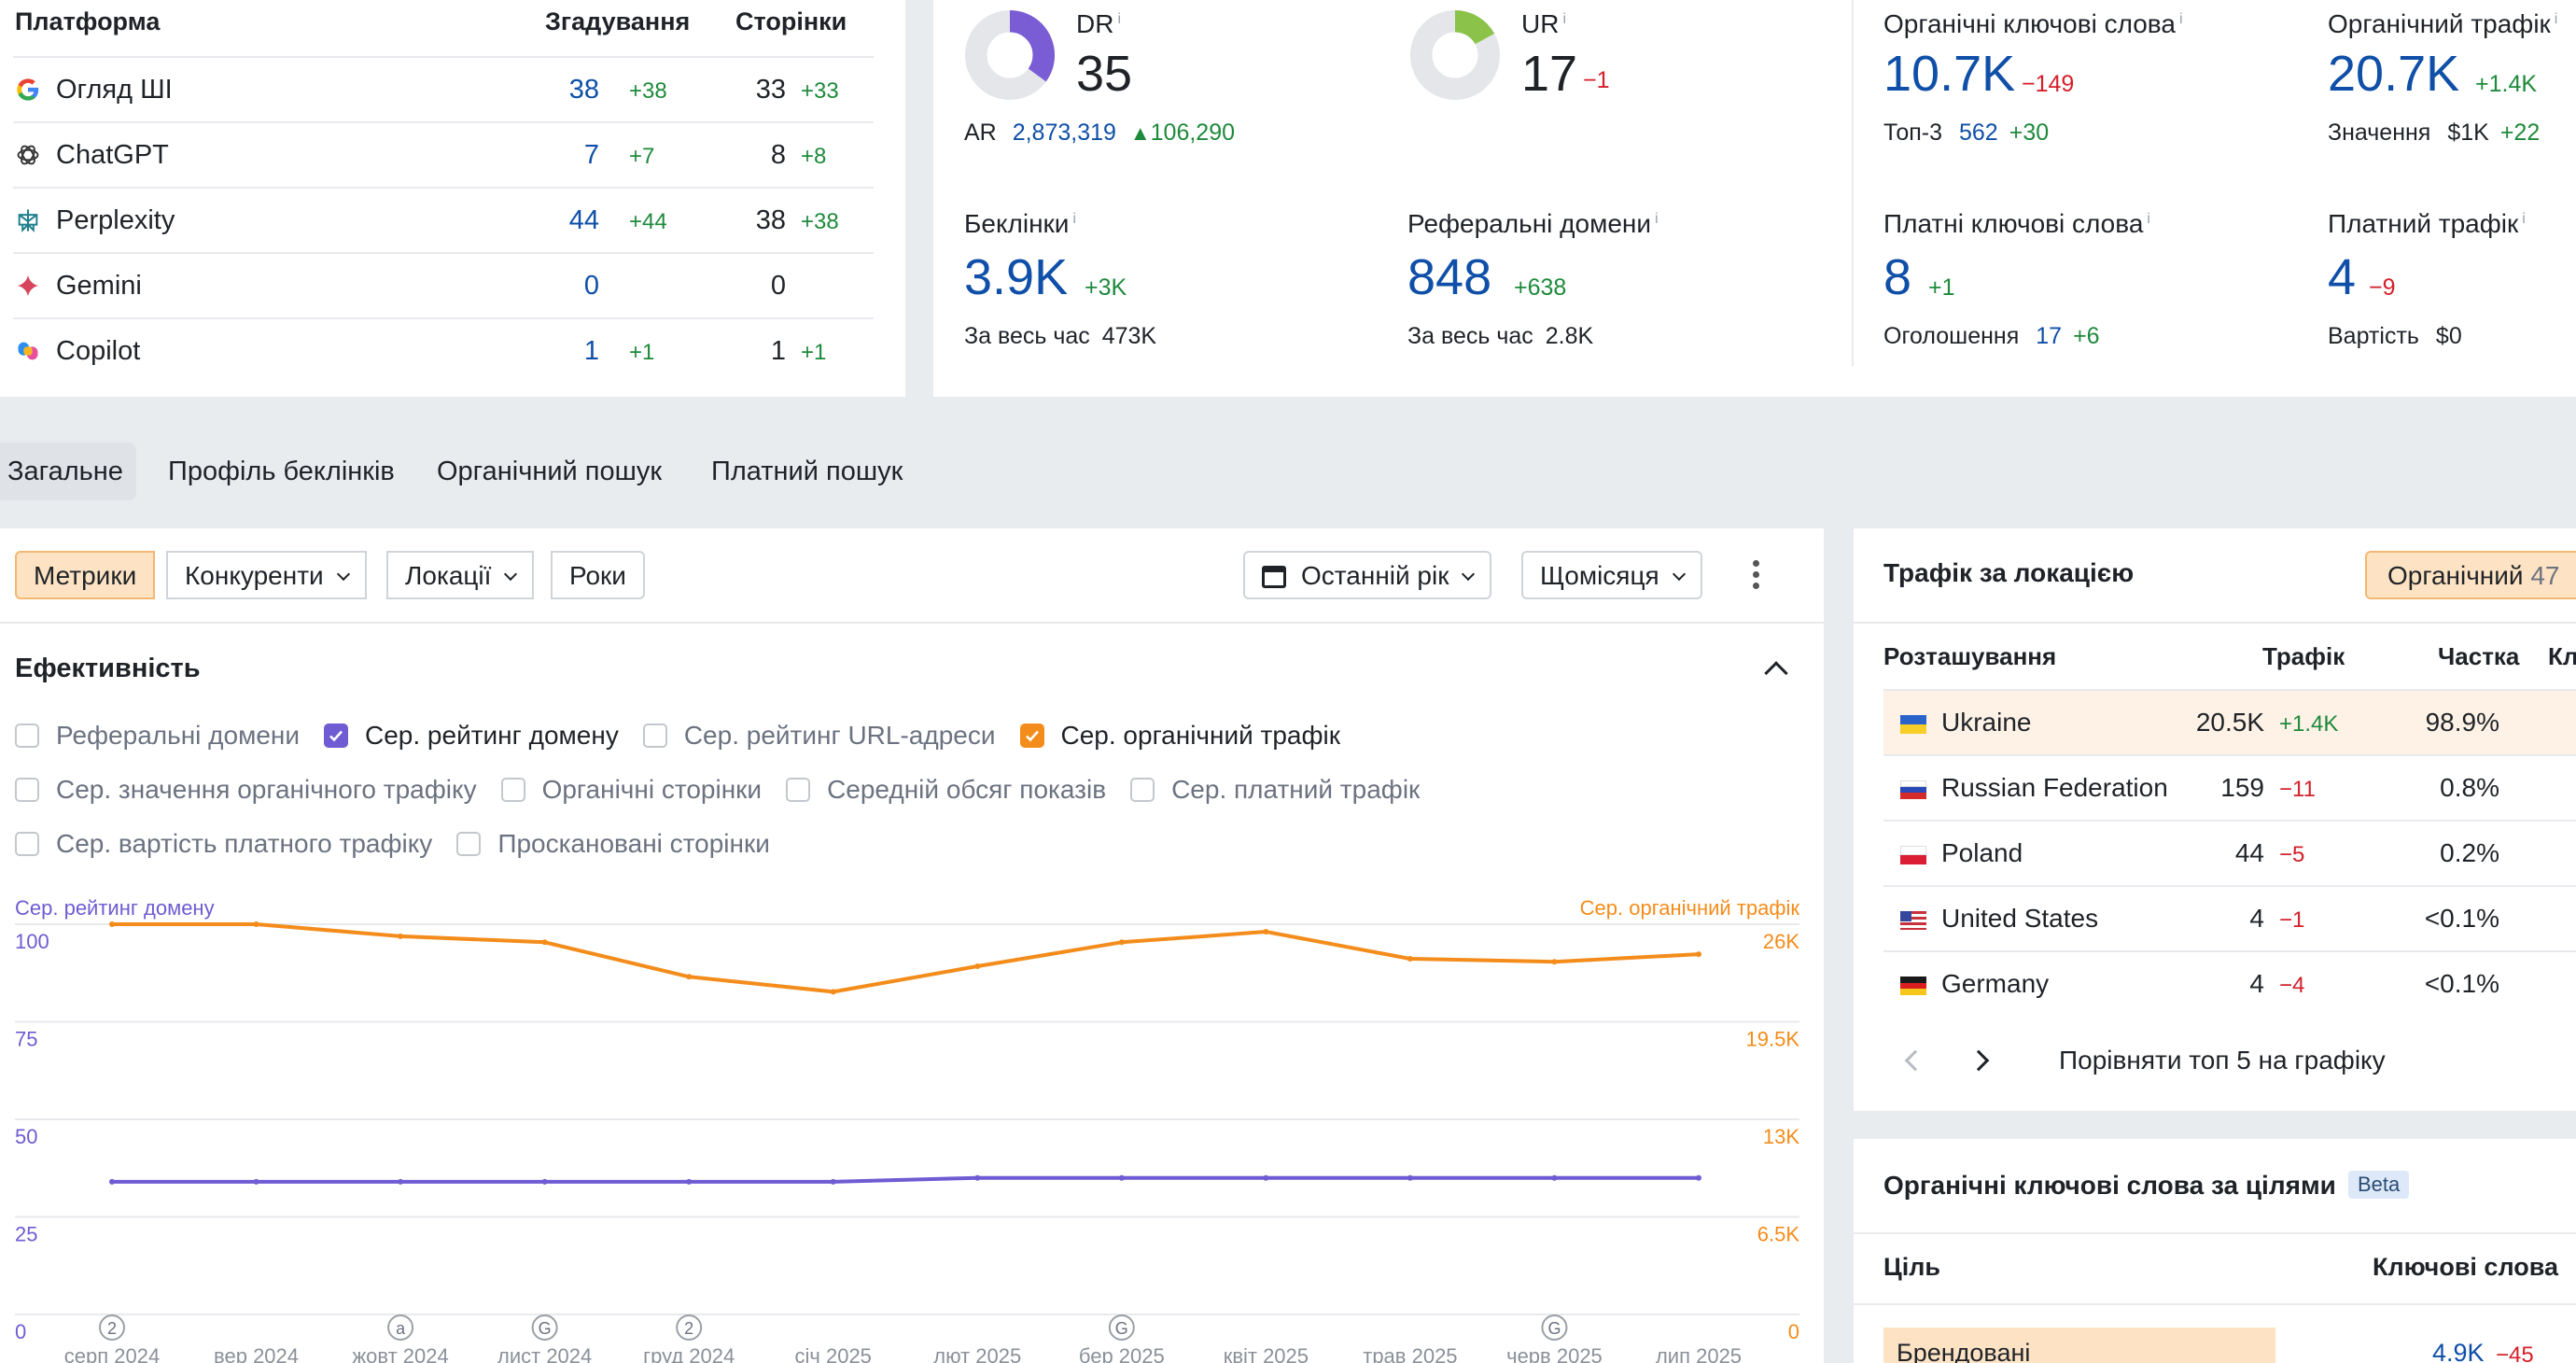 This screenshot has height=1363, width=2576. What do you see at coordinates (1978, 1060) in the screenshot?
I see `next-page-icon` at bounding box center [1978, 1060].